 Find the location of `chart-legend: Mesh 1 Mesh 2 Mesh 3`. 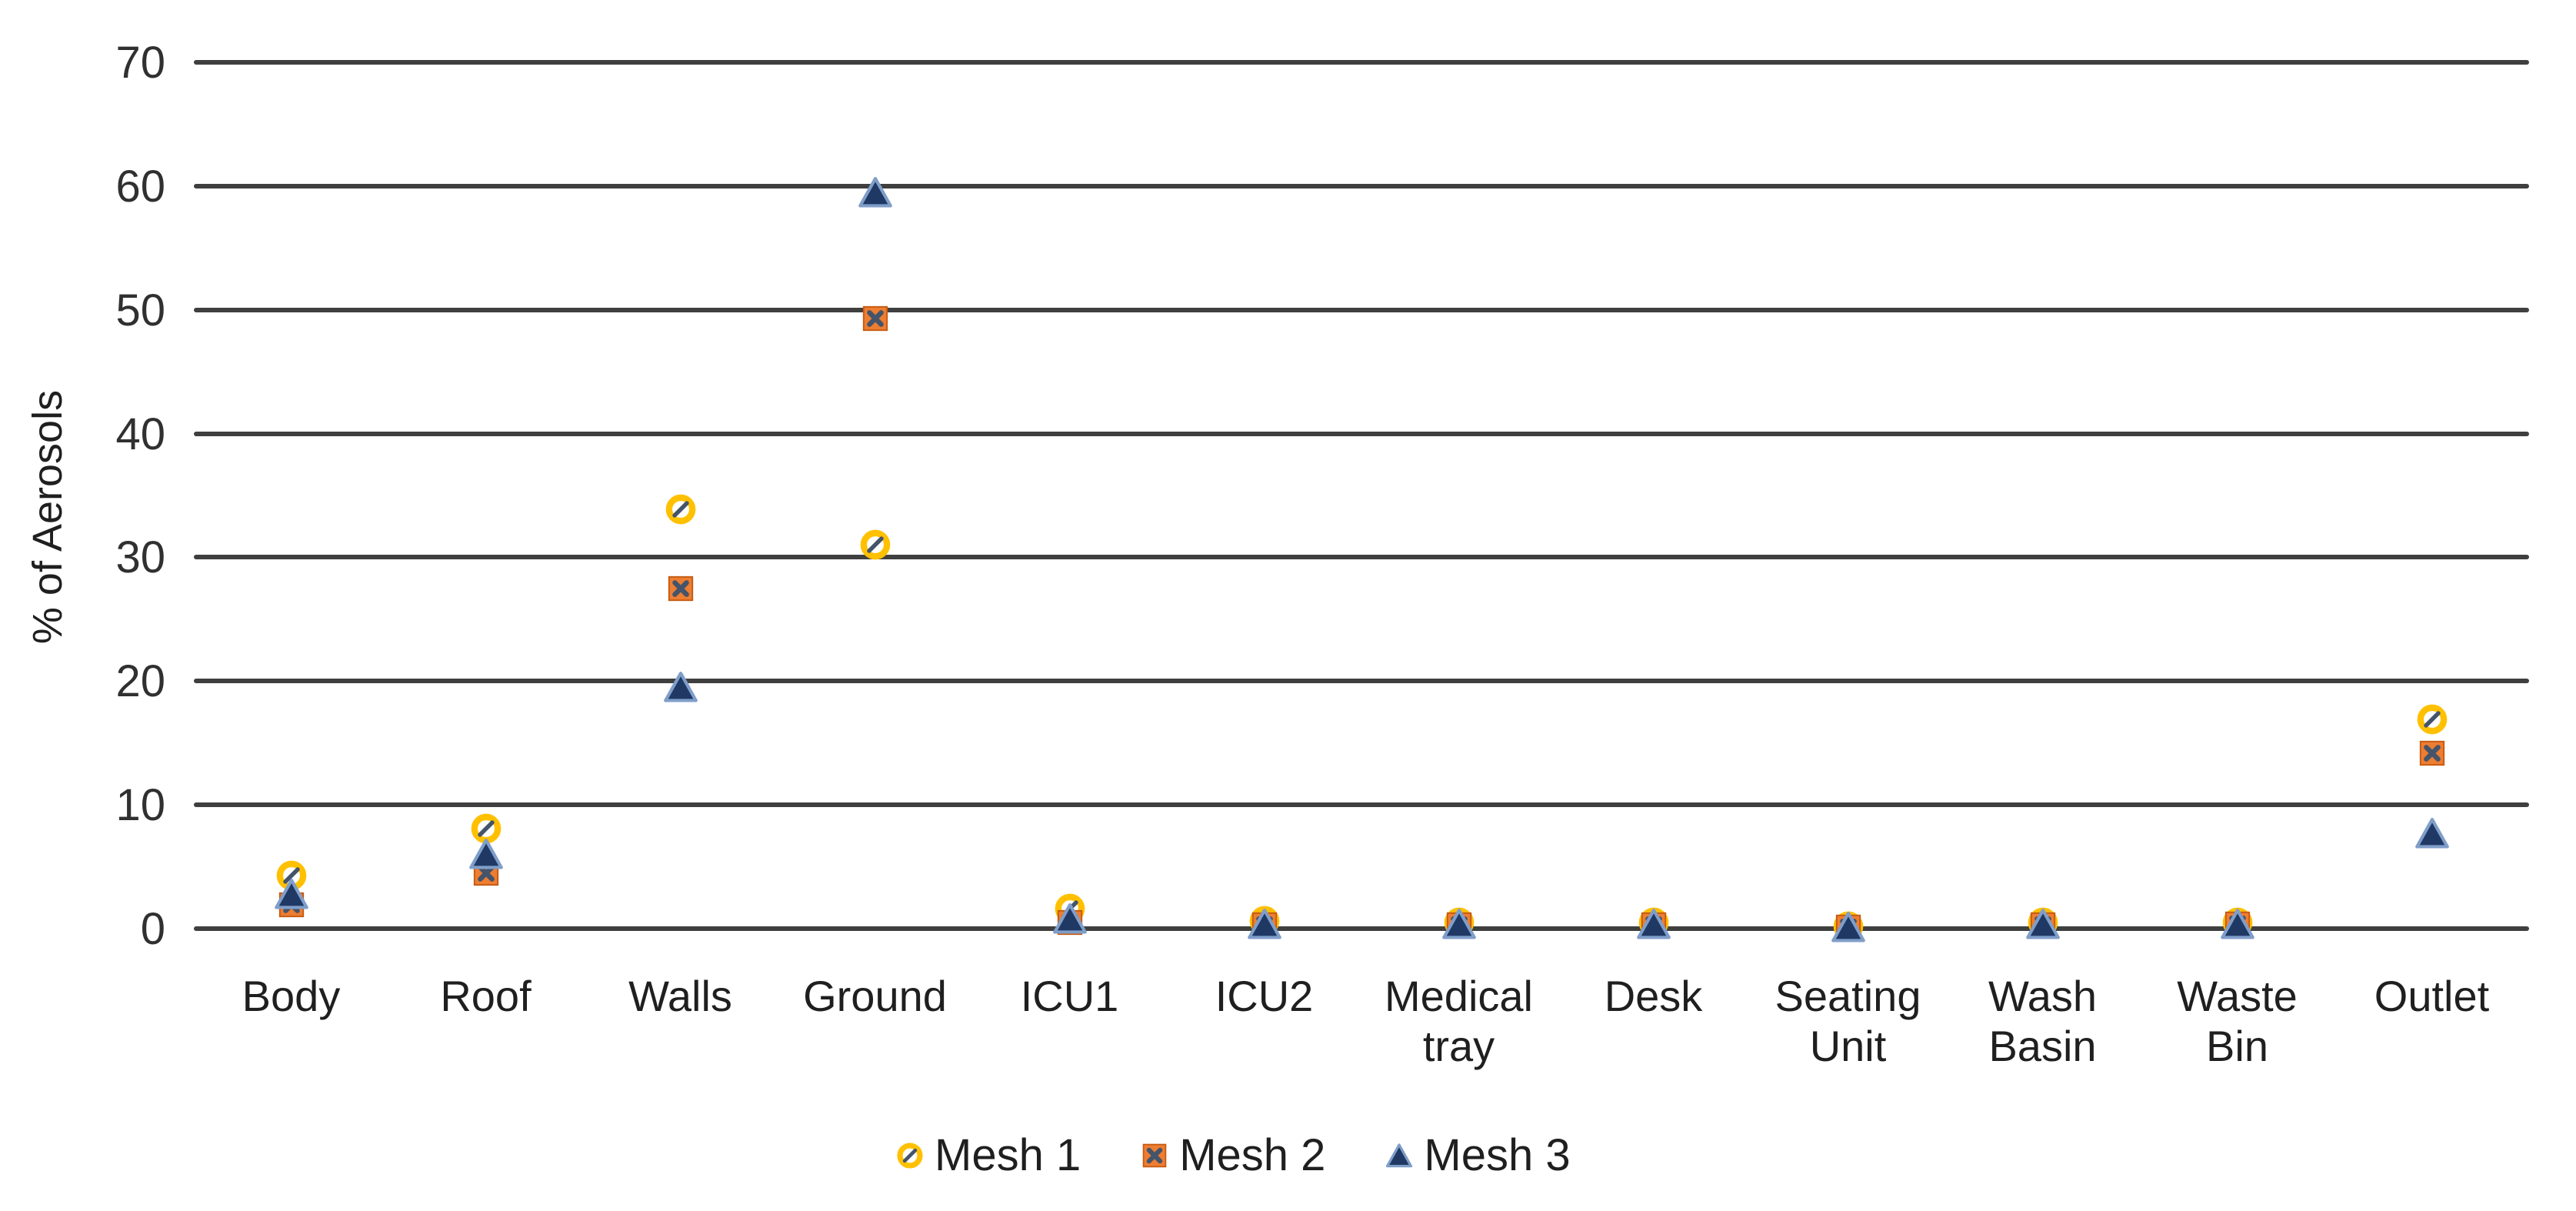

chart-legend: Mesh 1 Mesh 2 Mesh 3 is located at coordinates (1233, 1155).